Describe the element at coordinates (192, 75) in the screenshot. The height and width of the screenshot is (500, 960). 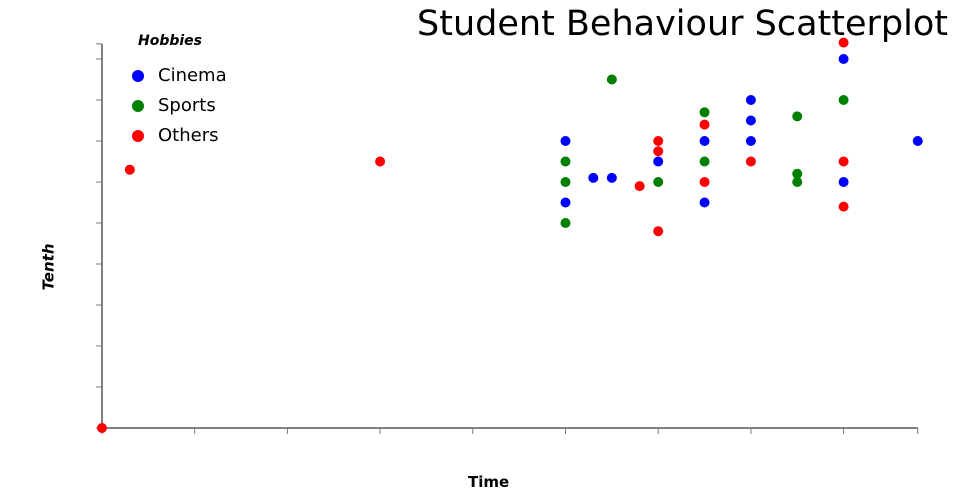
I see `legend-label-cinema: Cinema` at that location.